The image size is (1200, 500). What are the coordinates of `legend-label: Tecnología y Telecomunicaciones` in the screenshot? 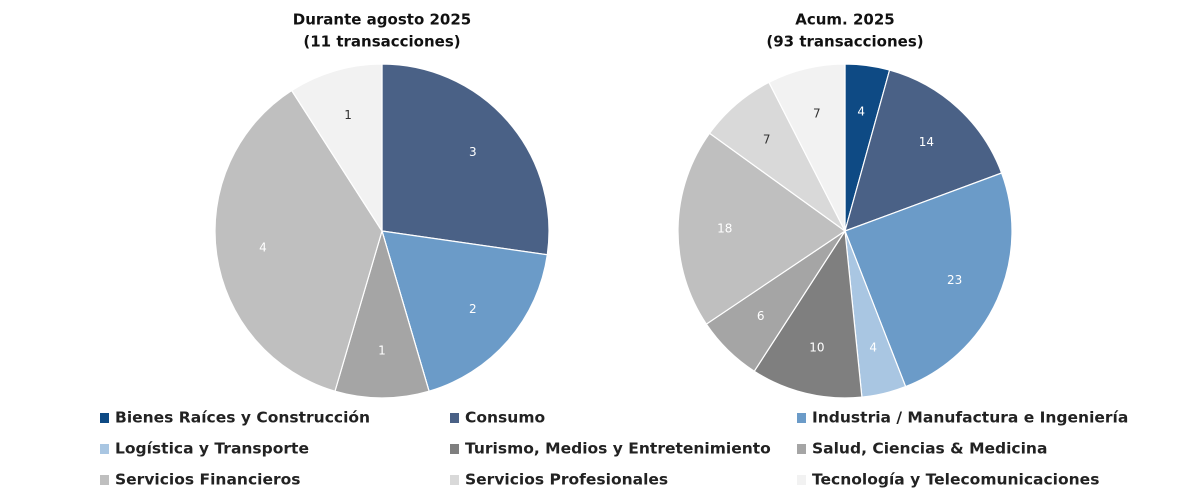 It's located at (955, 480).